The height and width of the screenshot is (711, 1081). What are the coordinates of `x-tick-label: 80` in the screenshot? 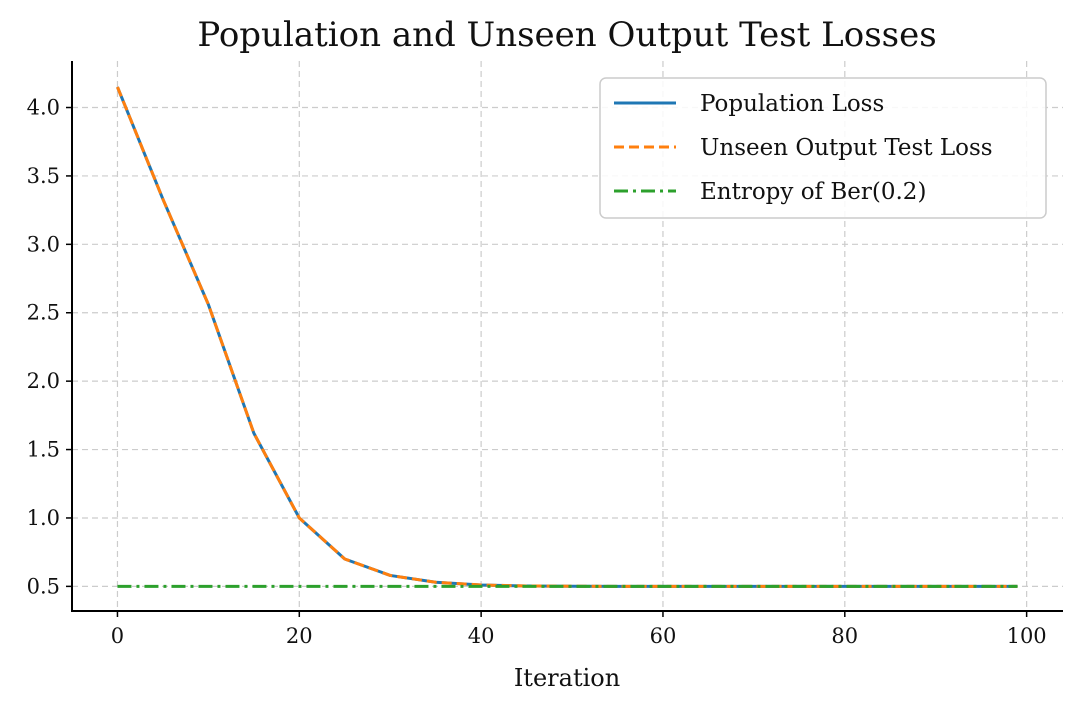 It's located at (844, 636).